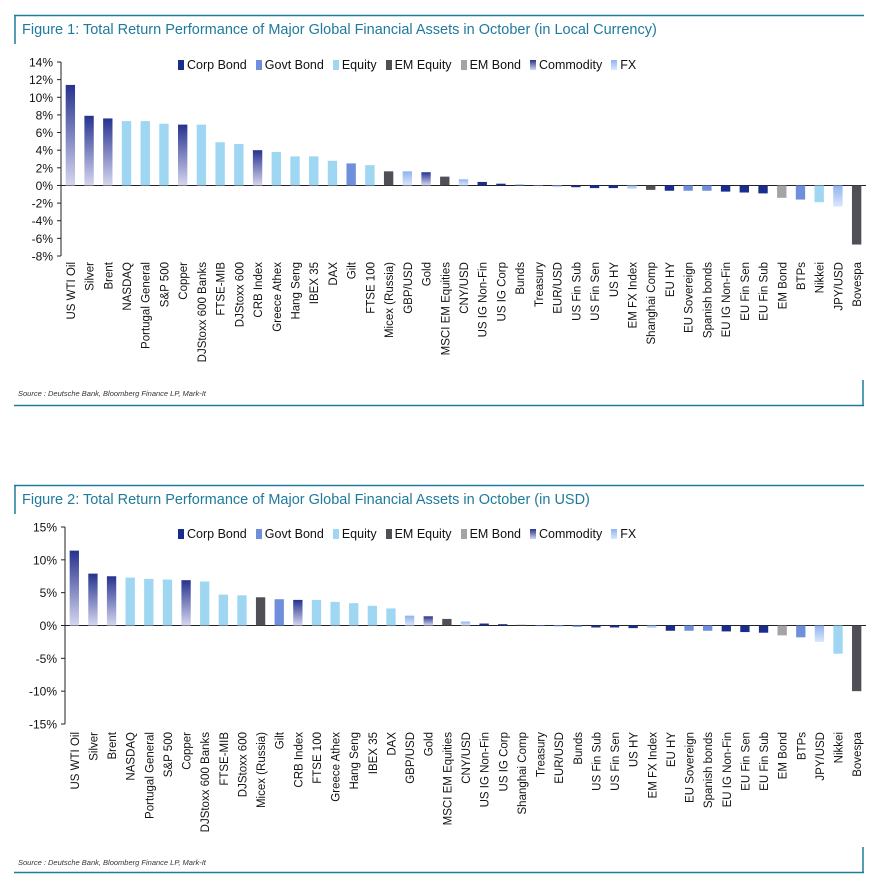 This screenshot has height=887, width=880. What do you see at coordinates (559, 288) in the screenshot?
I see `x-tick-label: EUR/USD` at bounding box center [559, 288].